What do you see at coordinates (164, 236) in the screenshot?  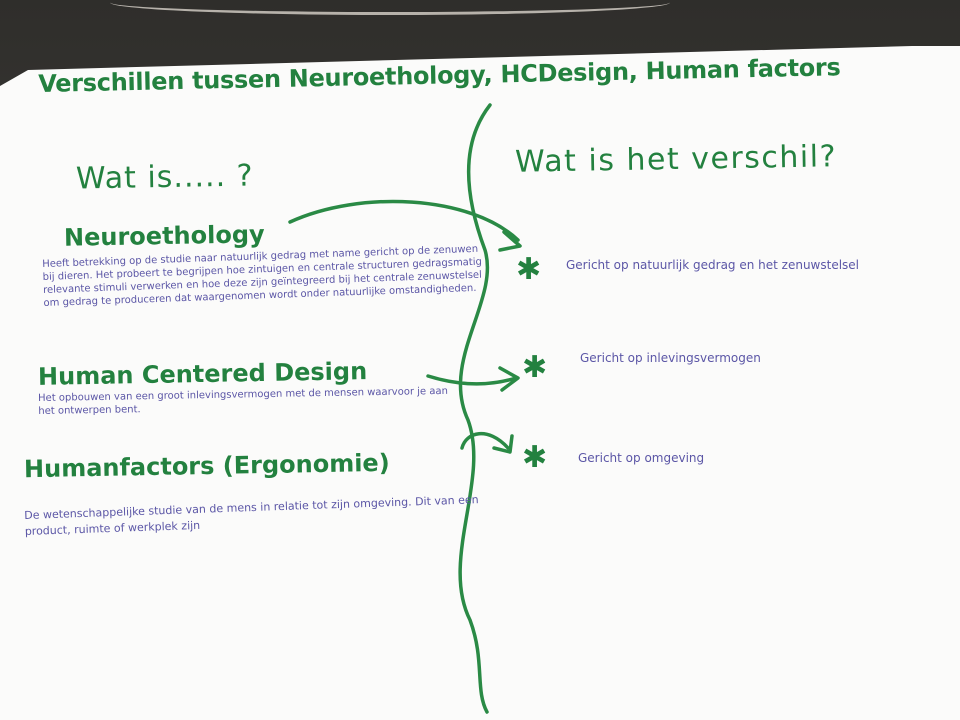 I see `topic-title-neuroethology: Neuroethology` at bounding box center [164, 236].